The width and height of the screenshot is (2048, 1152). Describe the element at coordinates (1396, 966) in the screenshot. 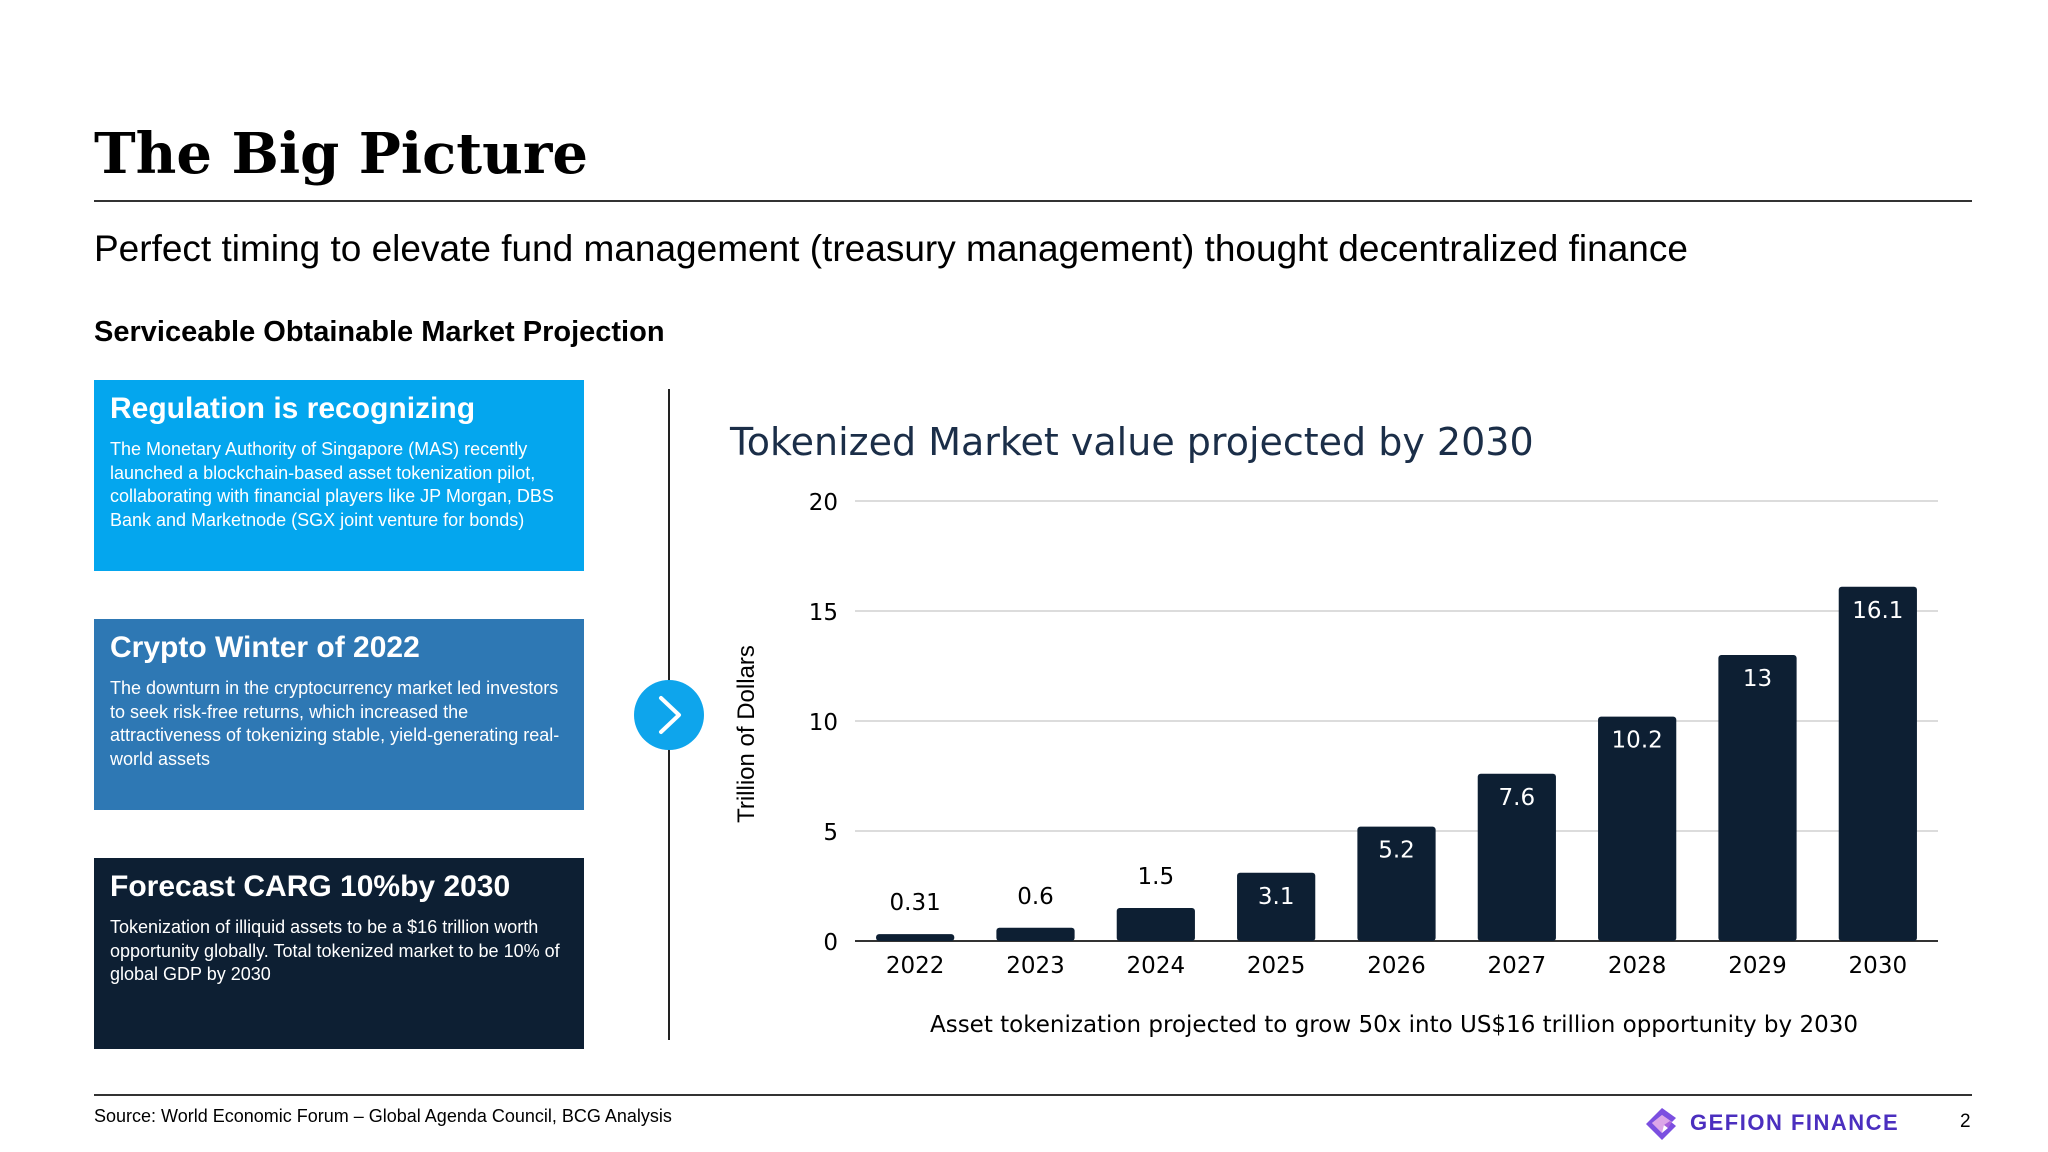

I see `x-tick-label: 2026` at that location.